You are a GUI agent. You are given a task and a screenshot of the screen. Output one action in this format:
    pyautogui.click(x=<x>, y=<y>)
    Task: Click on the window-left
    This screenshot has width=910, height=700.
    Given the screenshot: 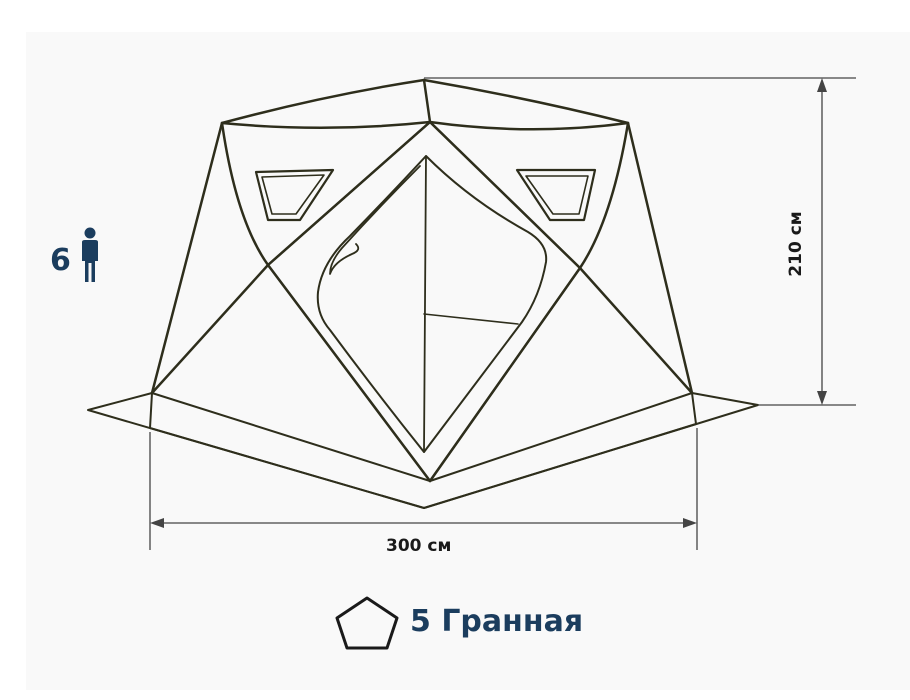 What is the action you would take?
    pyautogui.click(x=294, y=195)
    